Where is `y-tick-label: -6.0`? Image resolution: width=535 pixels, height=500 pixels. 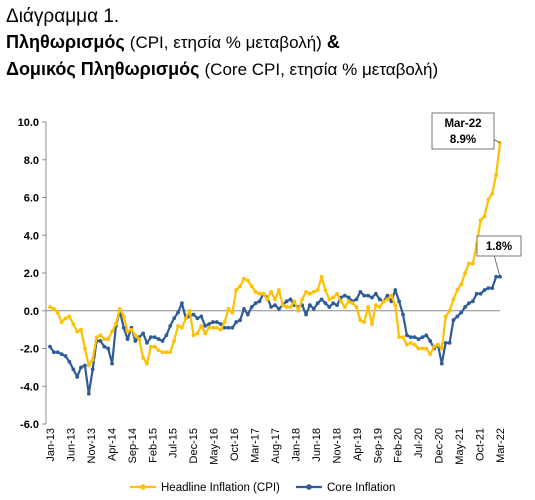 y-tick-label: -6.0 is located at coordinates (29, 425).